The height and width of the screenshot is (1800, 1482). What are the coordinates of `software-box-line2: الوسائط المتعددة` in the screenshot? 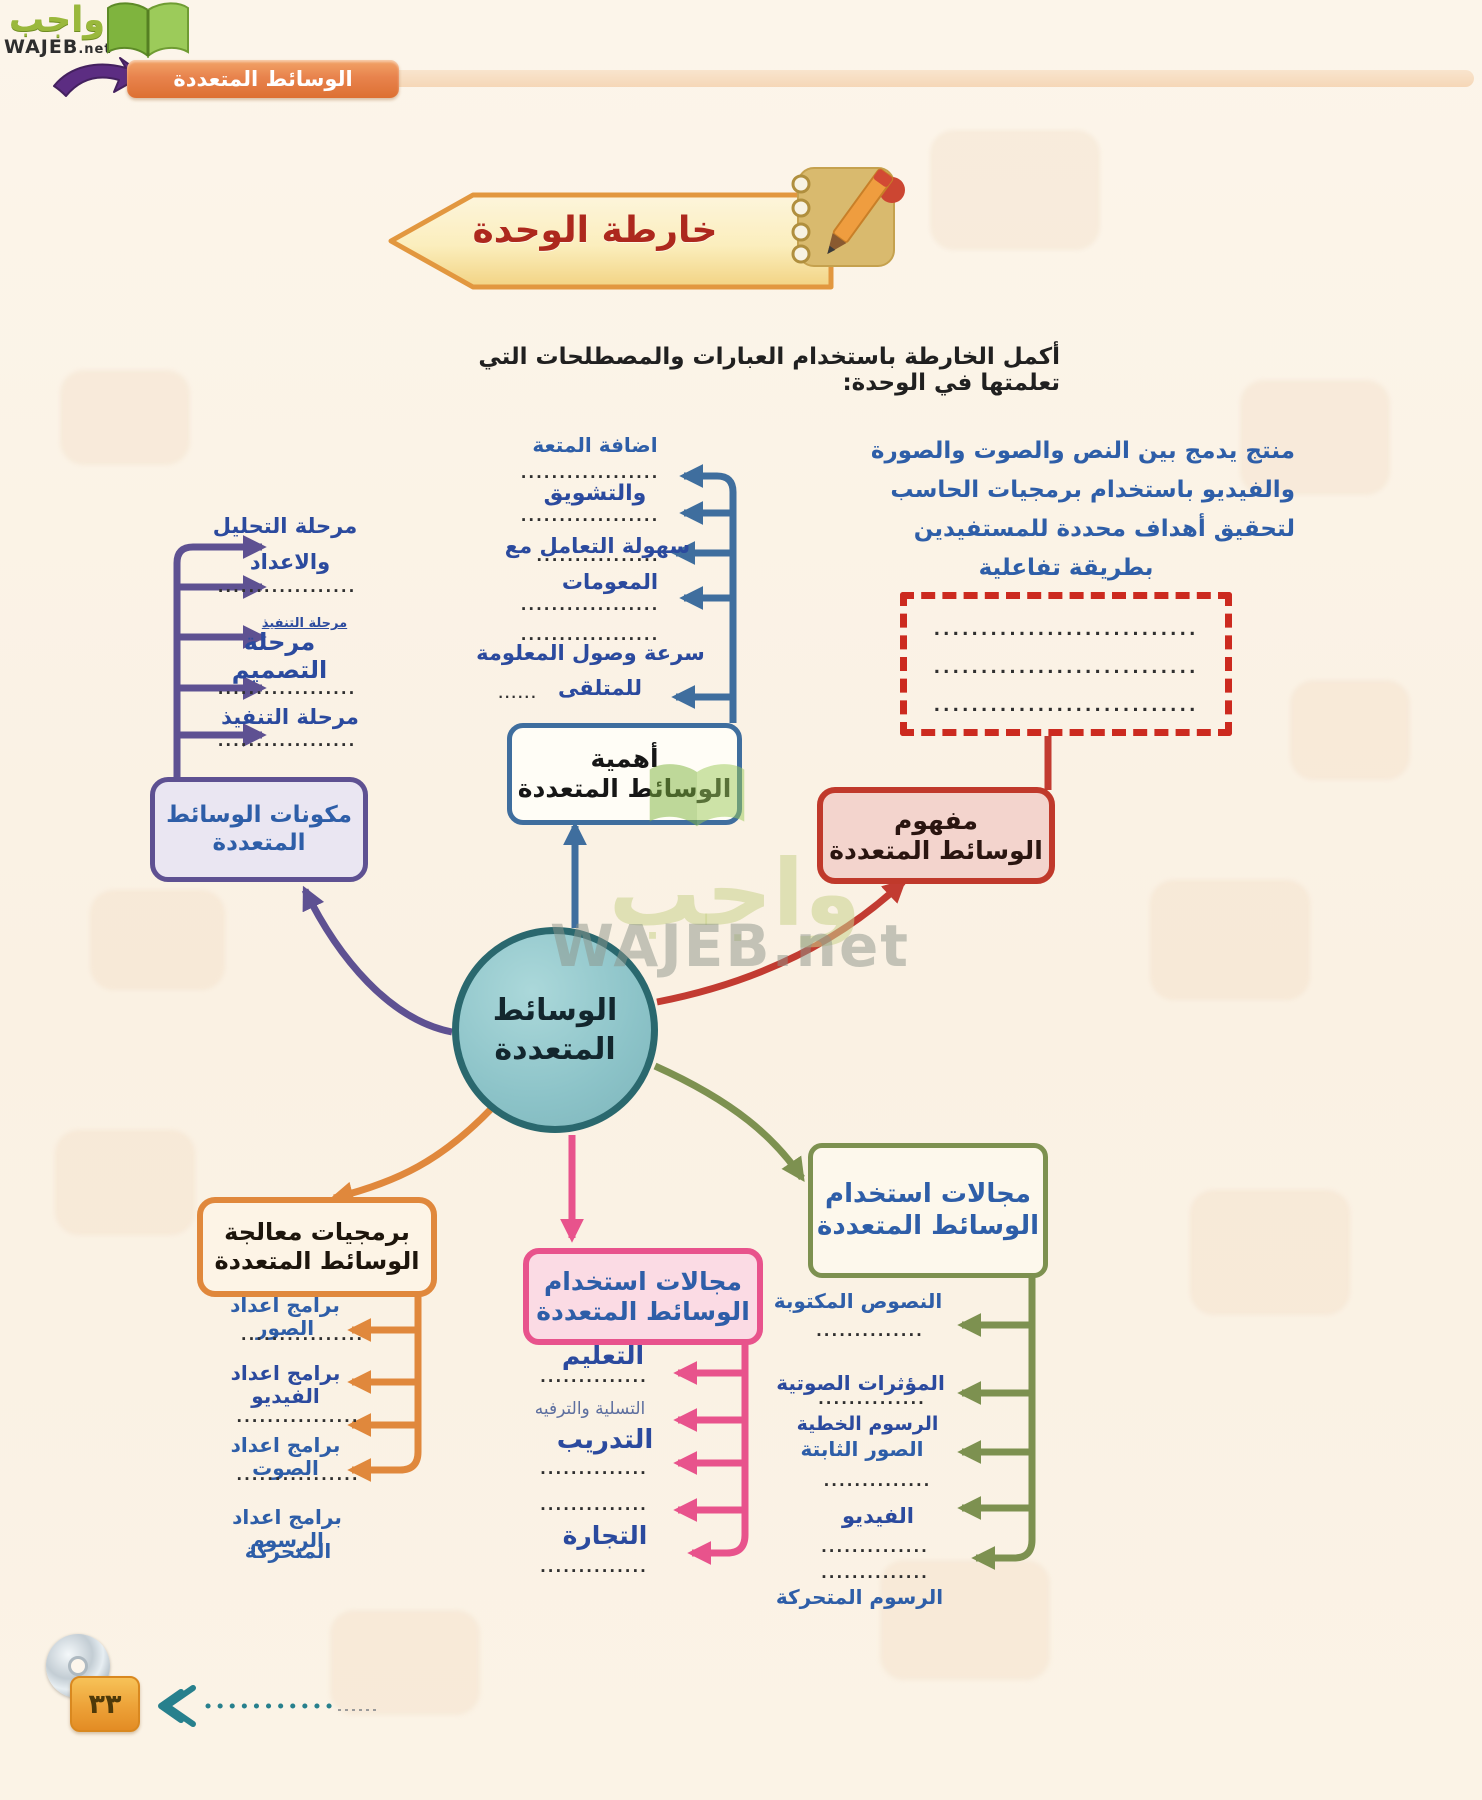 It's located at (317, 1261).